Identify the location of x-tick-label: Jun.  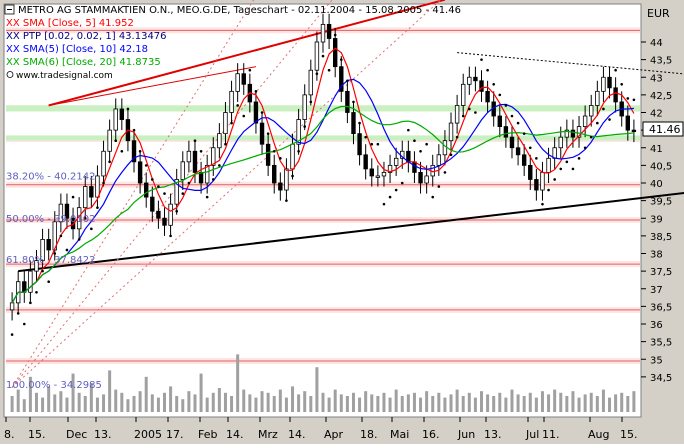
(466, 434).